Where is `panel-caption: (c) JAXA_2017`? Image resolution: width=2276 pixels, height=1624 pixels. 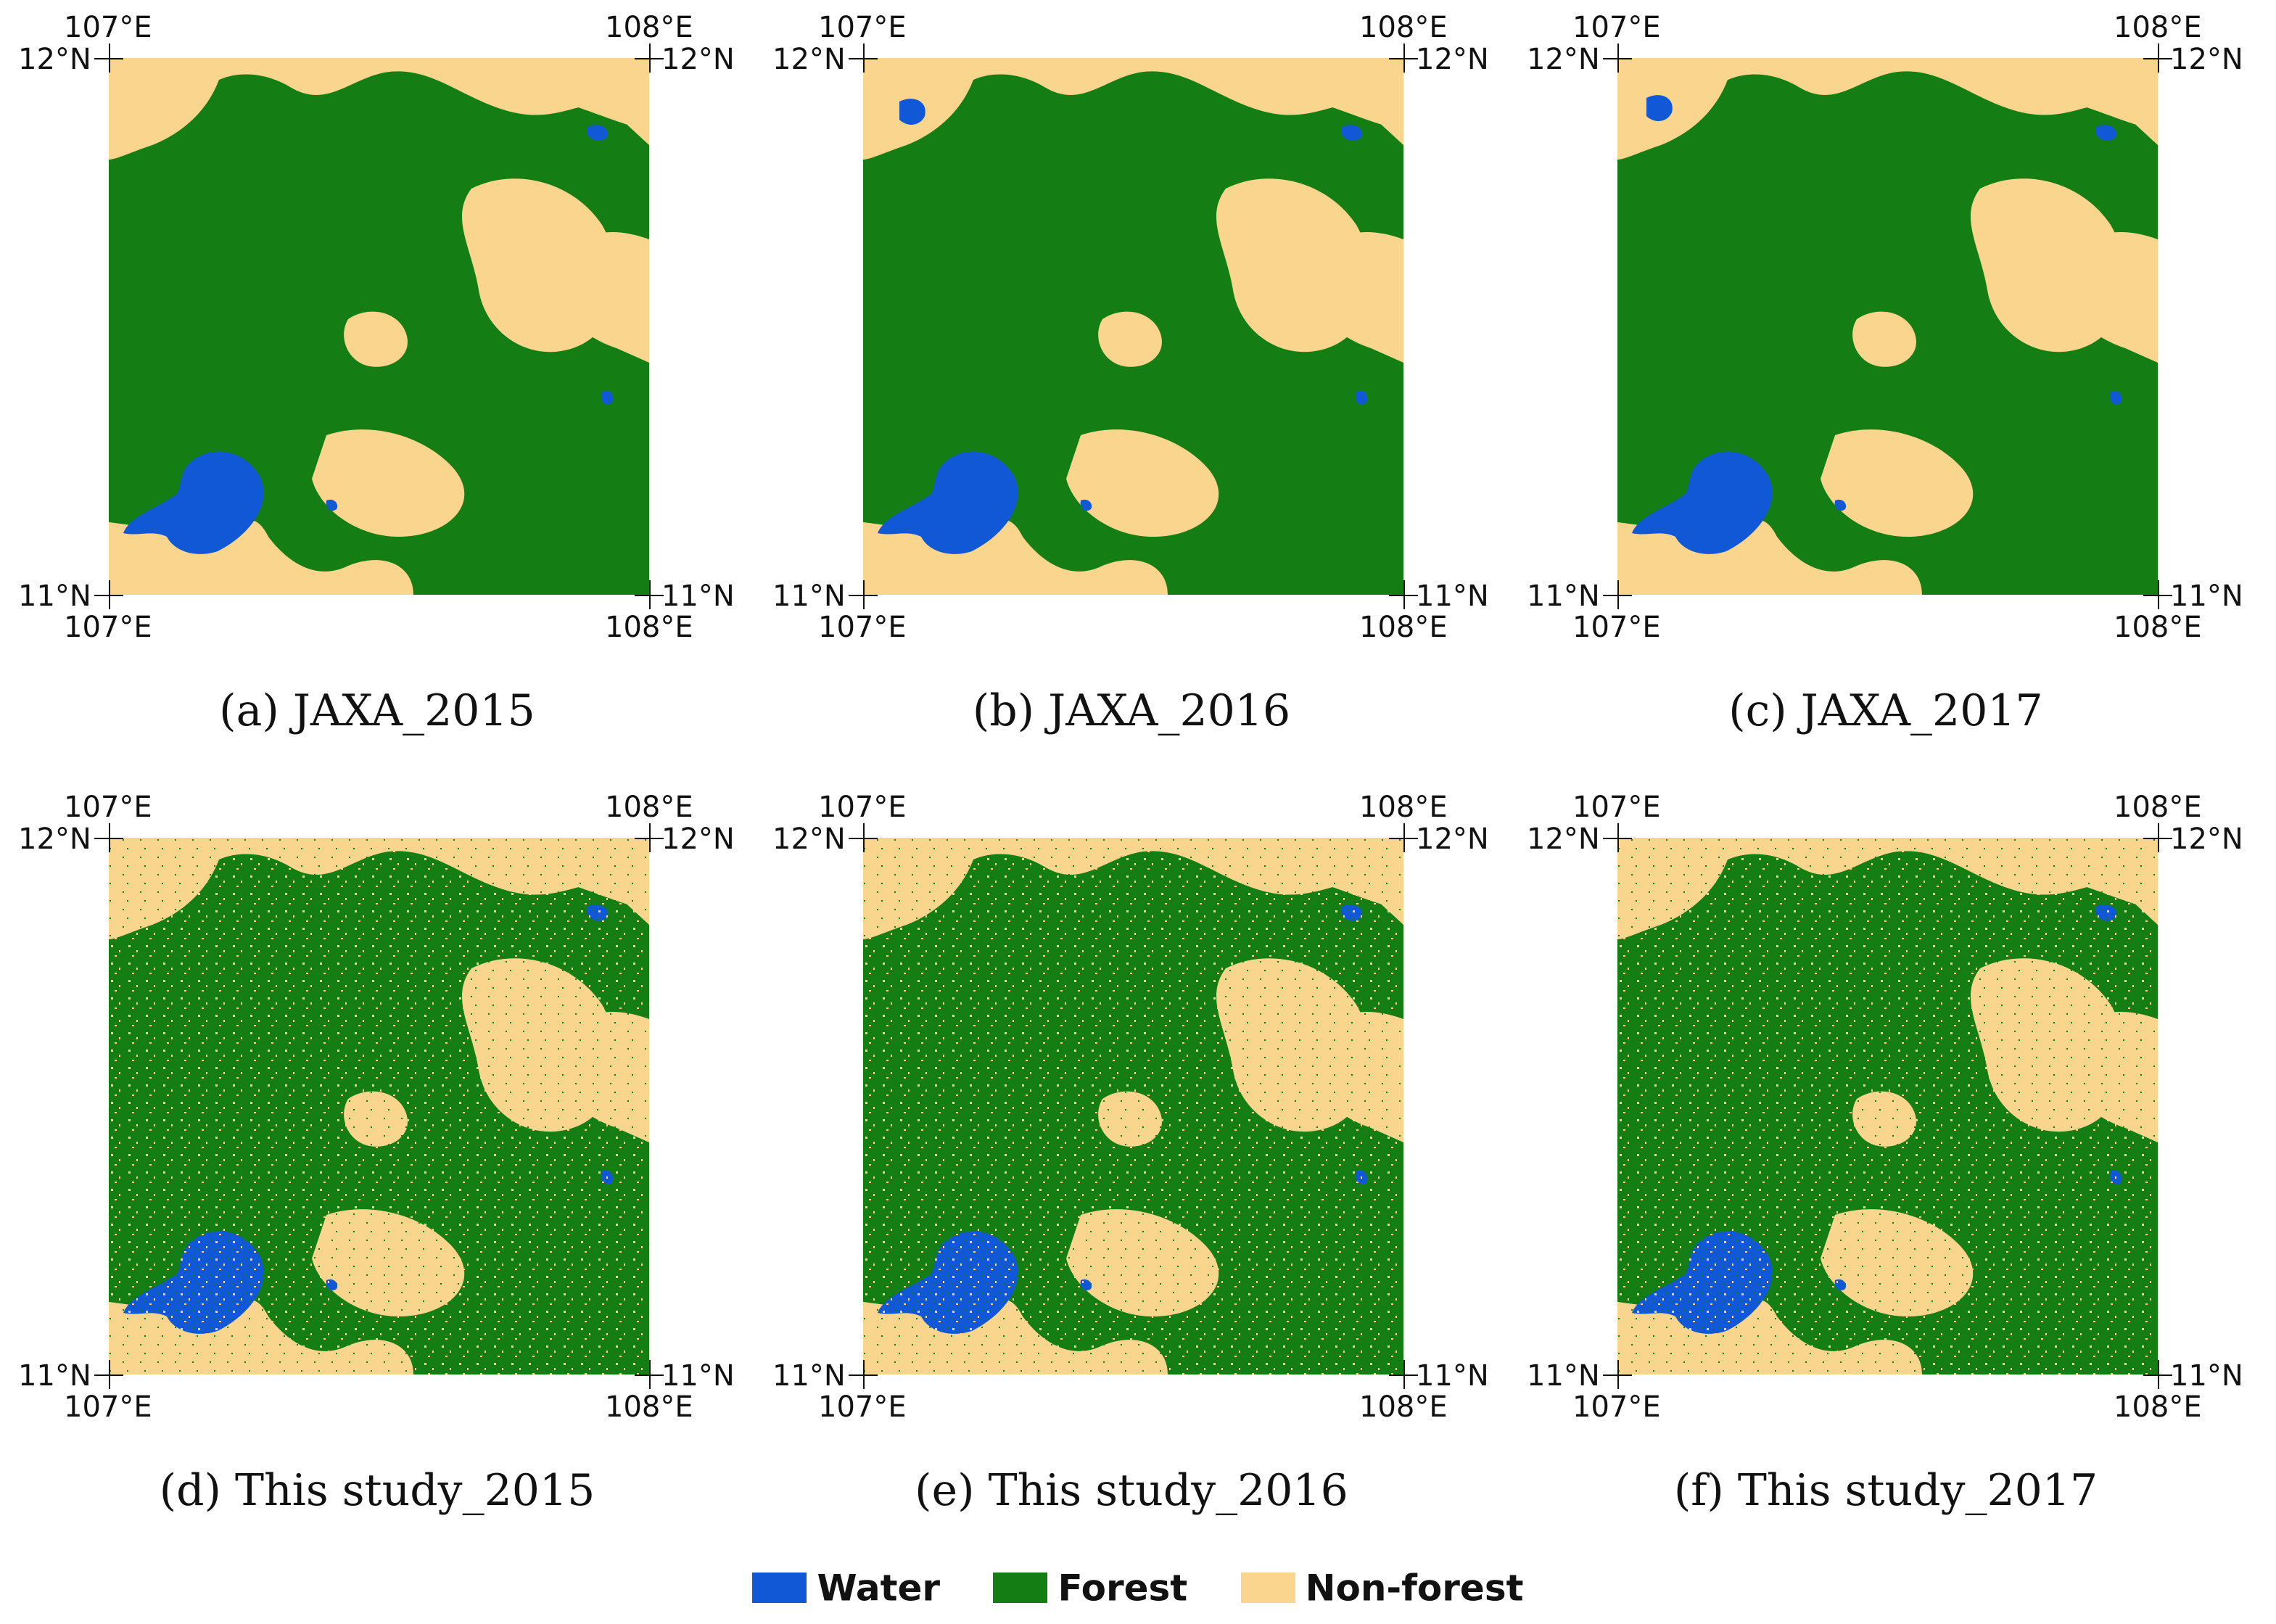 panel-caption: (c) JAXA_2017 is located at coordinates (1886, 710).